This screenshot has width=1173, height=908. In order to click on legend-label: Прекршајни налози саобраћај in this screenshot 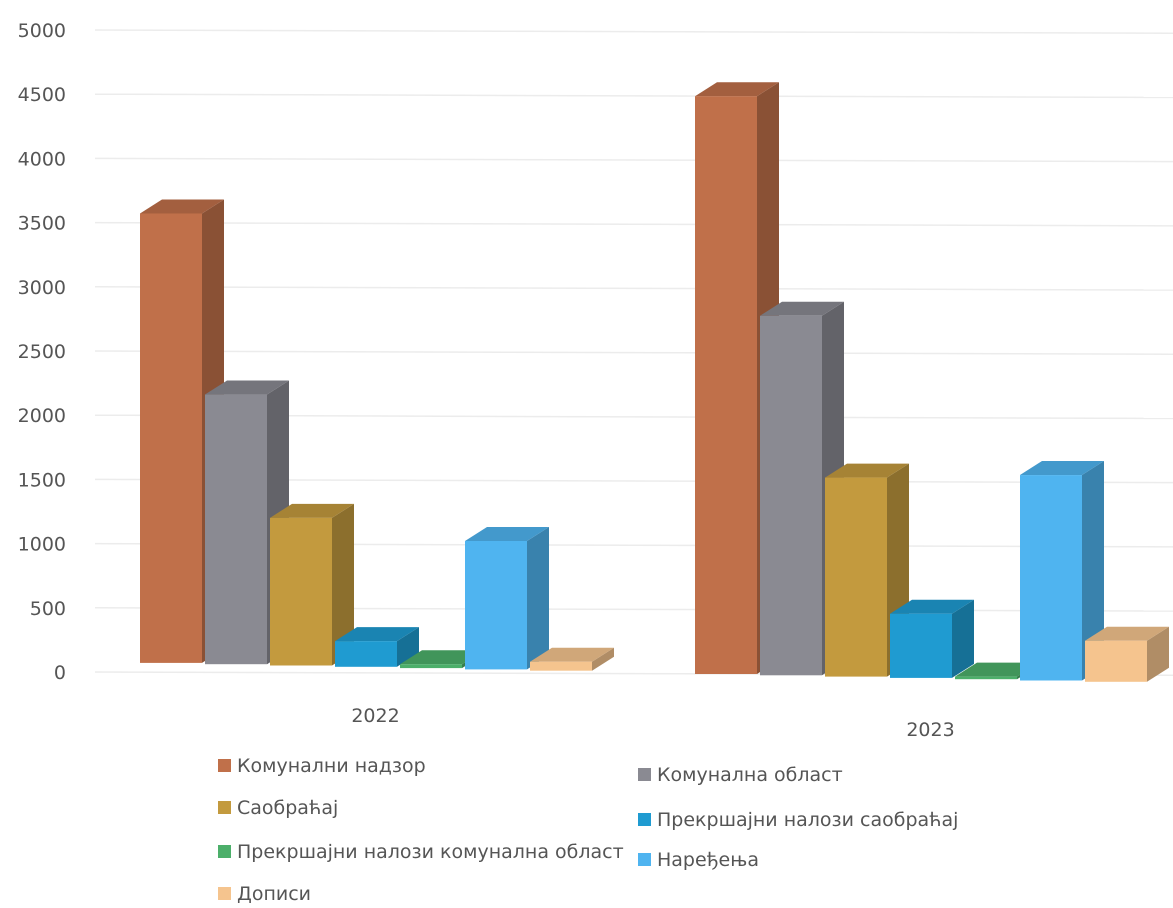, I will do `click(807, 820)`.